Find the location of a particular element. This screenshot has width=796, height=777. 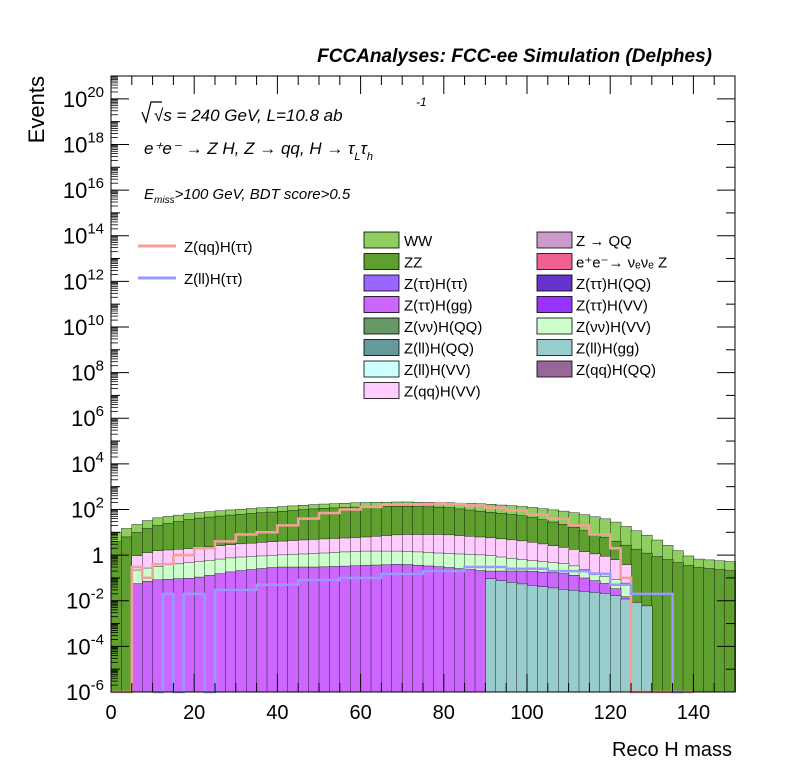

legend-line-label: Z(ll)H(ττ) is located at coordinates (213, 279).